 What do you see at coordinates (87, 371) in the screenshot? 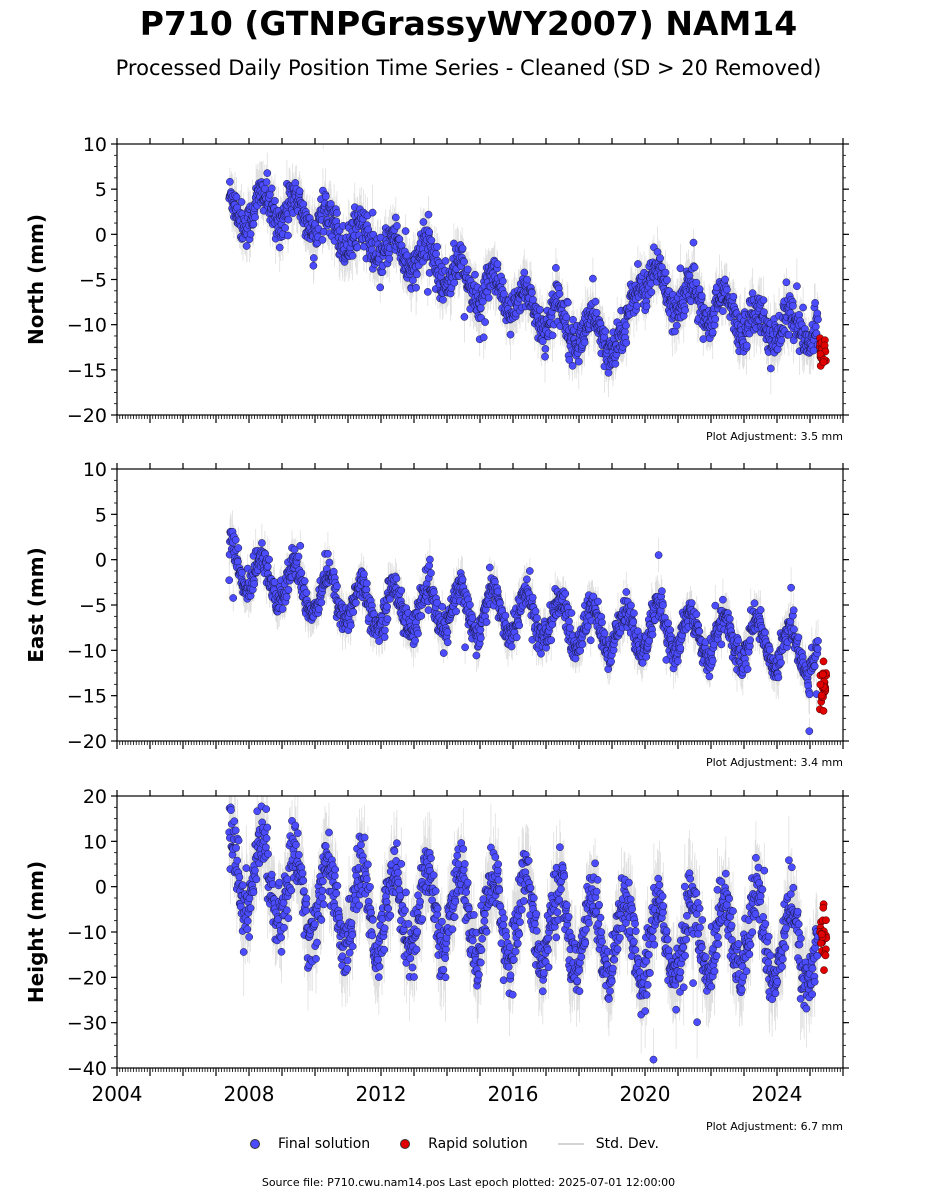
I see `y-tick-label: −15` at bounding box center [87, 371].